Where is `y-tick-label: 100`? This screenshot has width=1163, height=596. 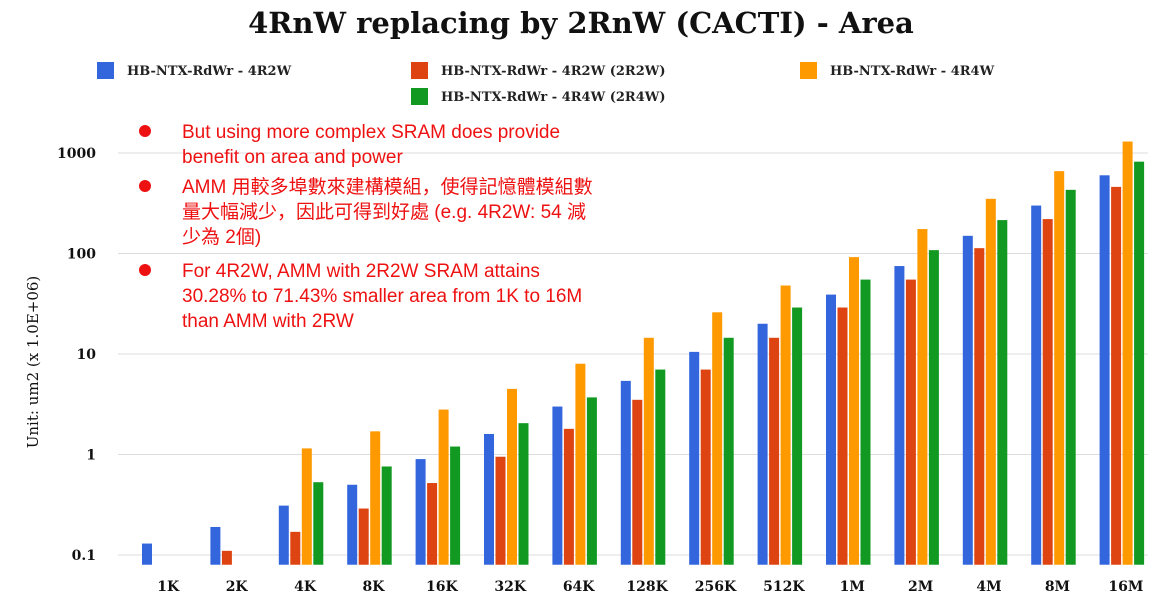 y-tick-label: 100 is located at coordinates (81, 255).